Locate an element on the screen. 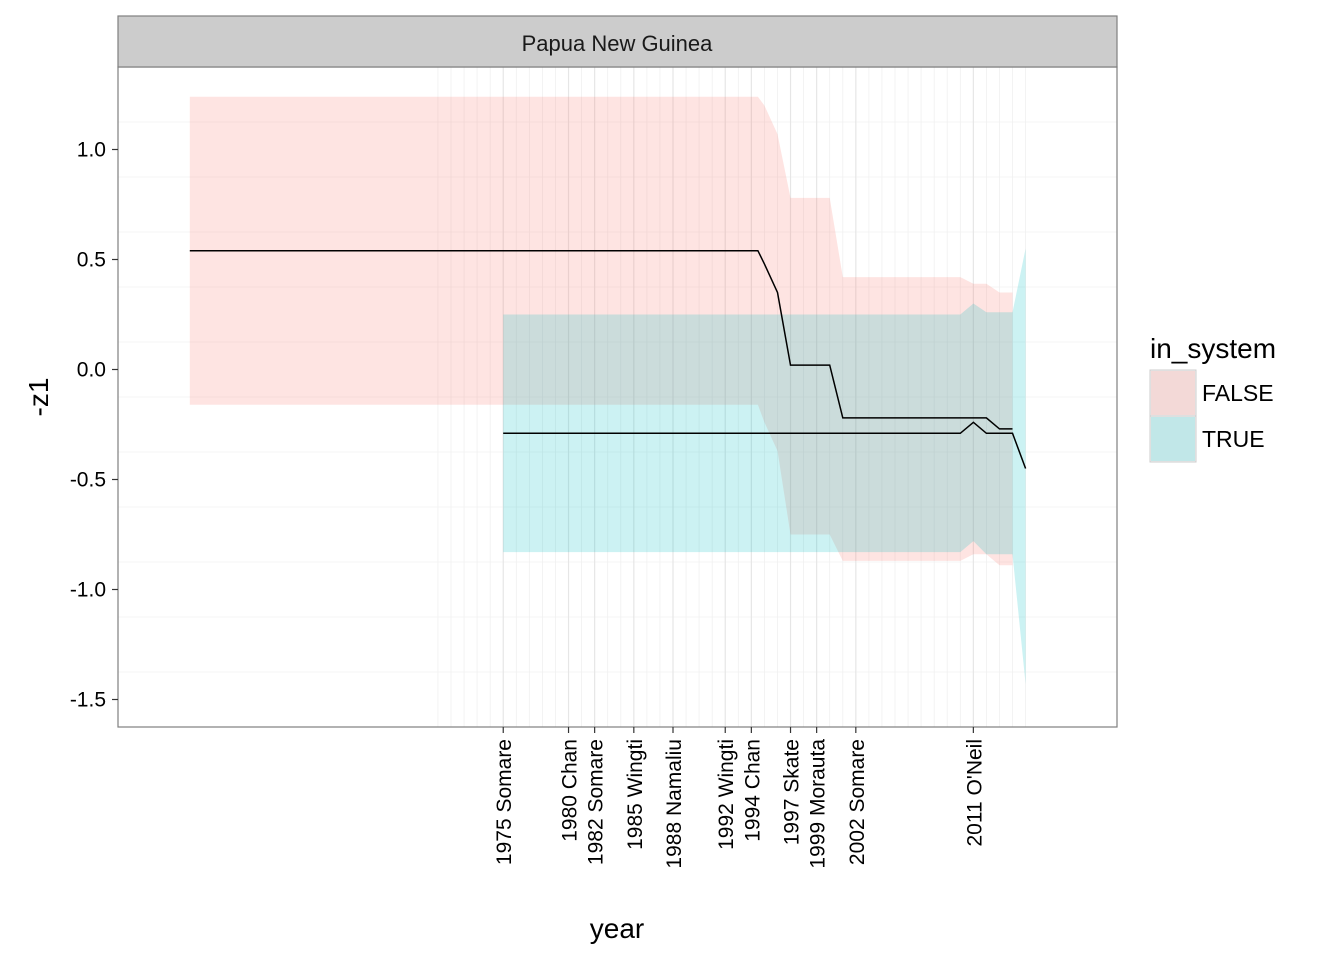  x-tick-label: 2011 O'Neil is located at coordinates (974, 793).